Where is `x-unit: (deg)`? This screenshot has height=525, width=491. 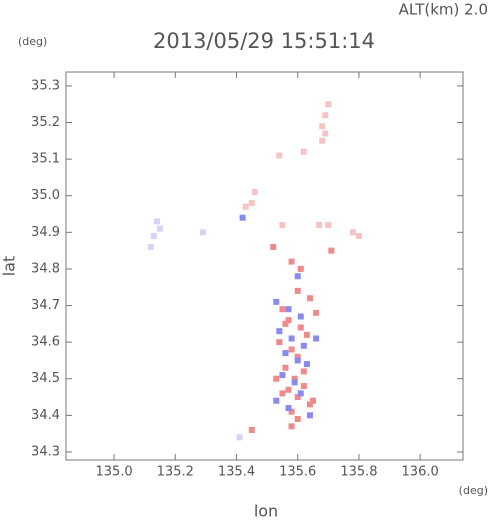 x-unit: (deg) is located at coordinates (473, 490).